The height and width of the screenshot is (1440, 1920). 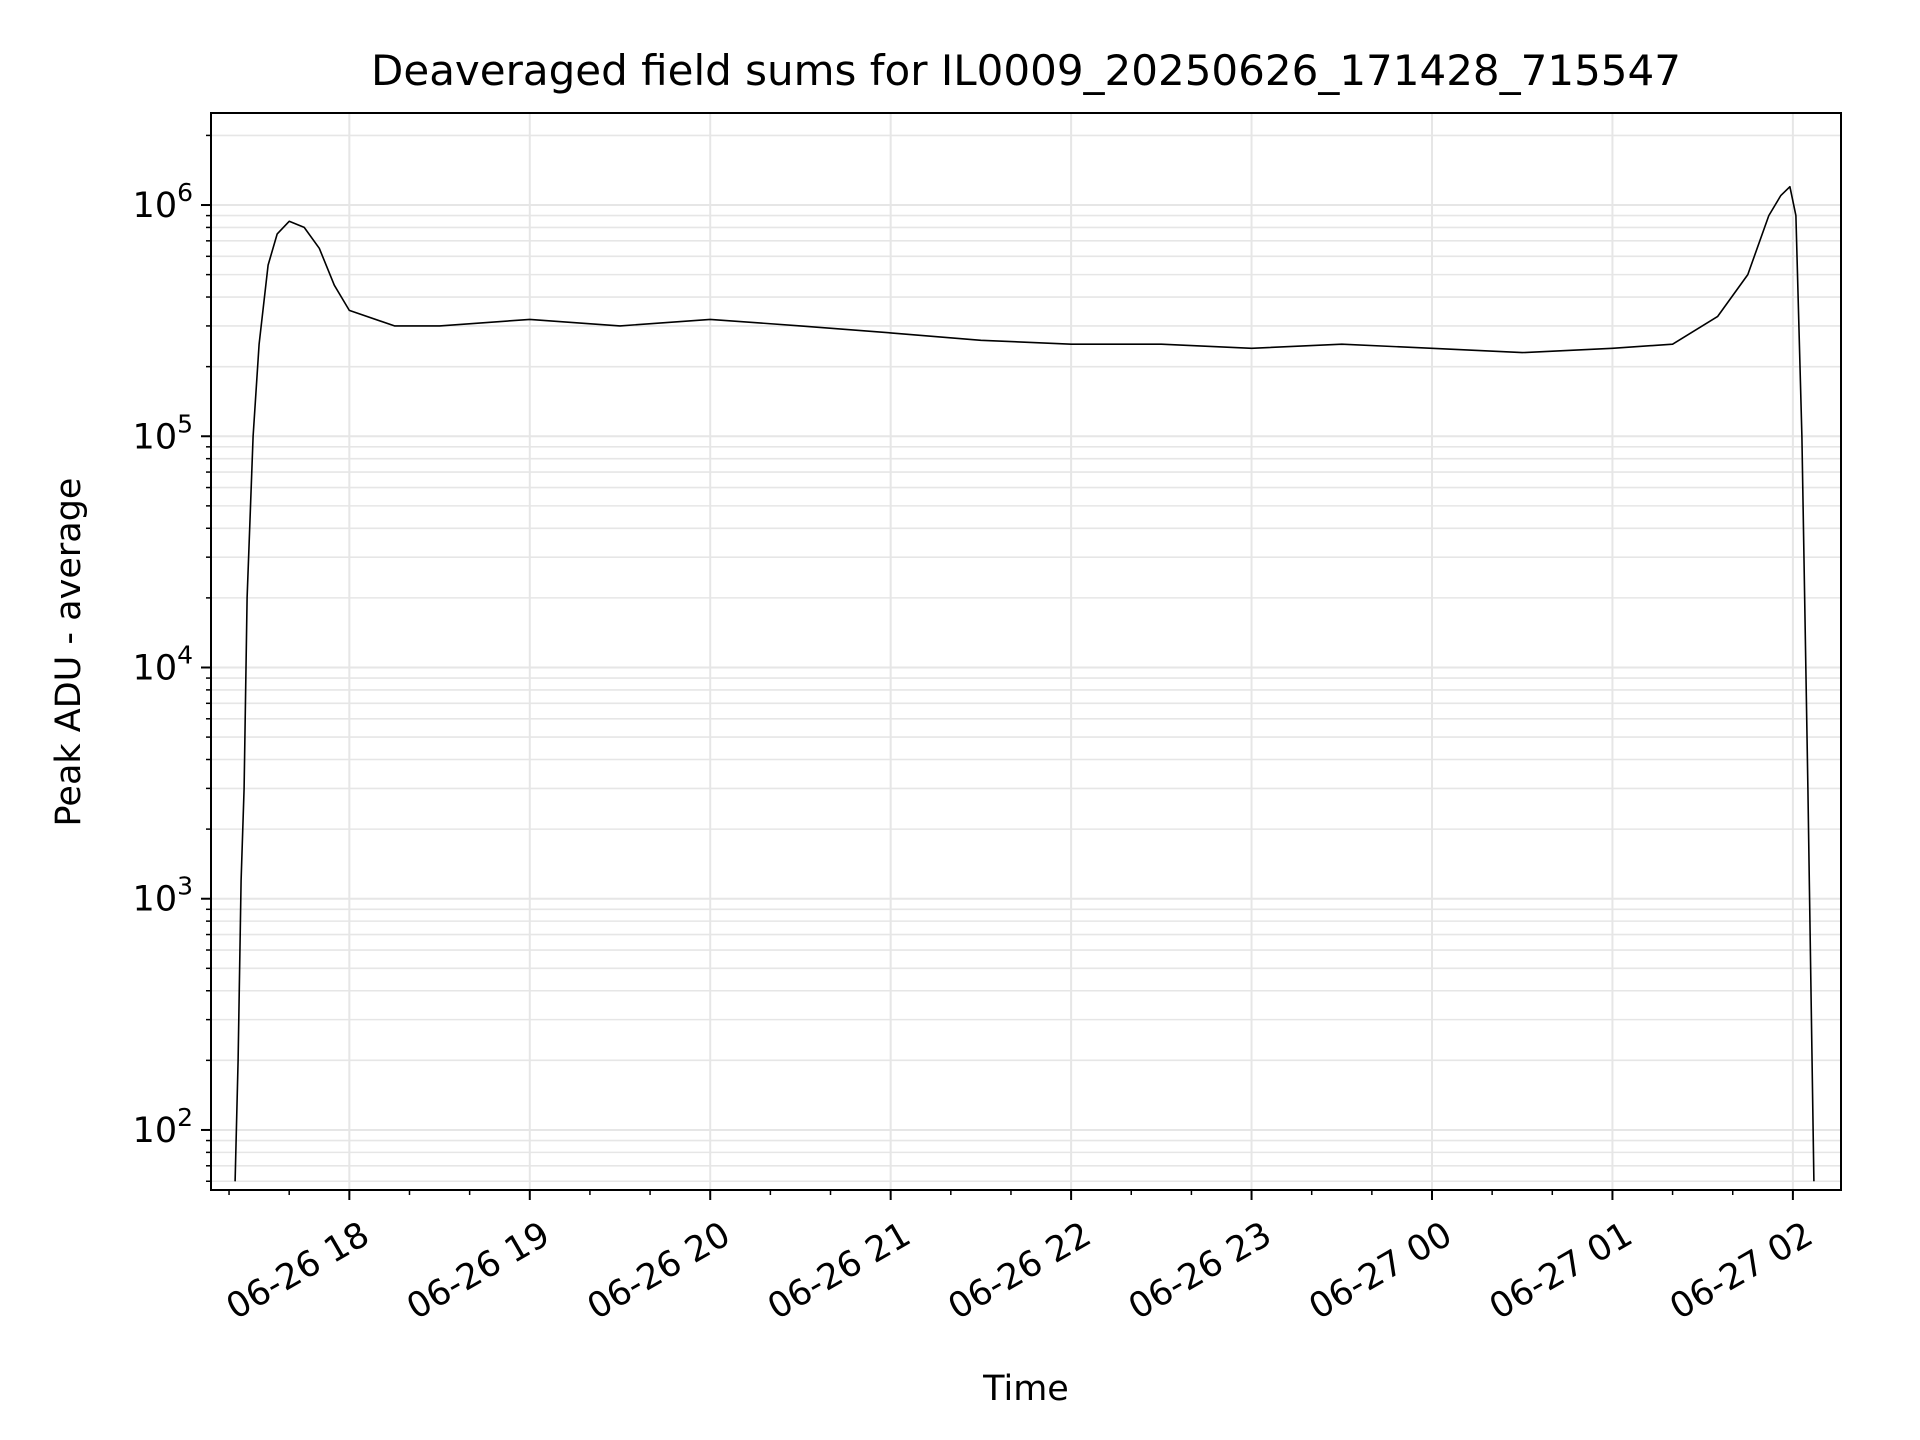 What do you see at coordinates (163, 1127) in the screenshot?
I see `y-tick-label: 10²` at bounding box center [163, 1127].